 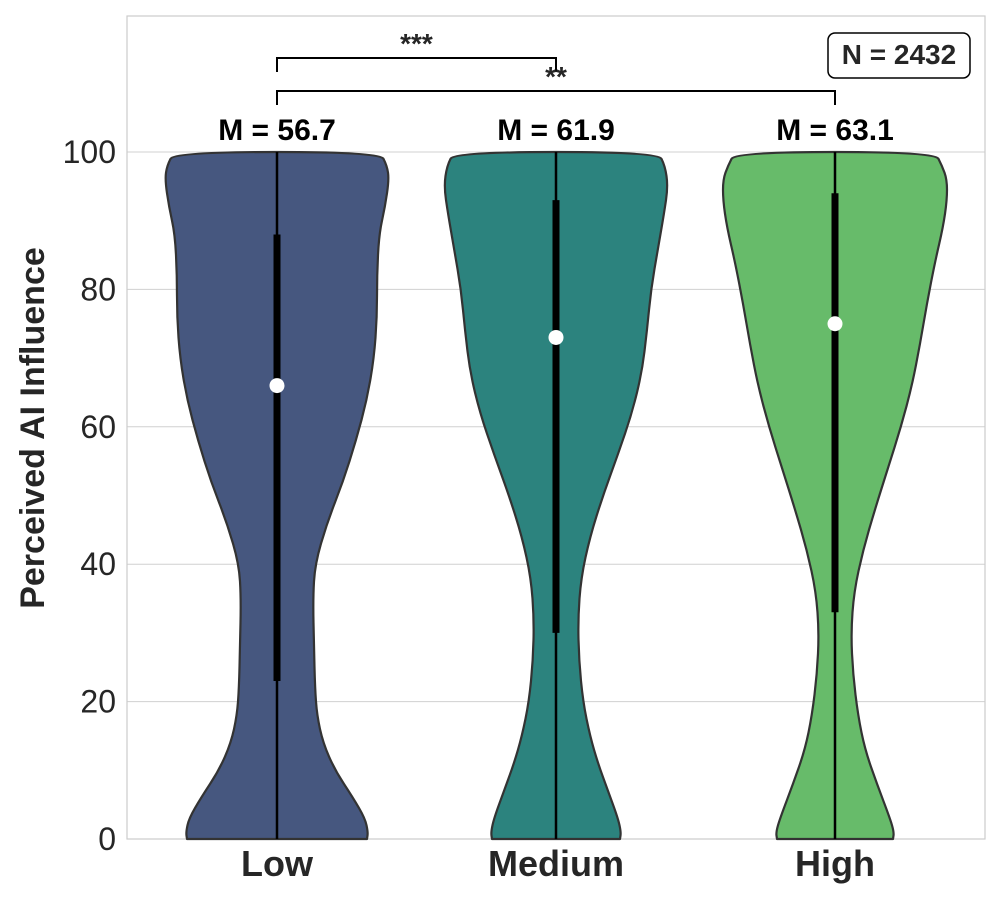 I want to click on x-tick-label-high: High, so click(x=835, y=863).